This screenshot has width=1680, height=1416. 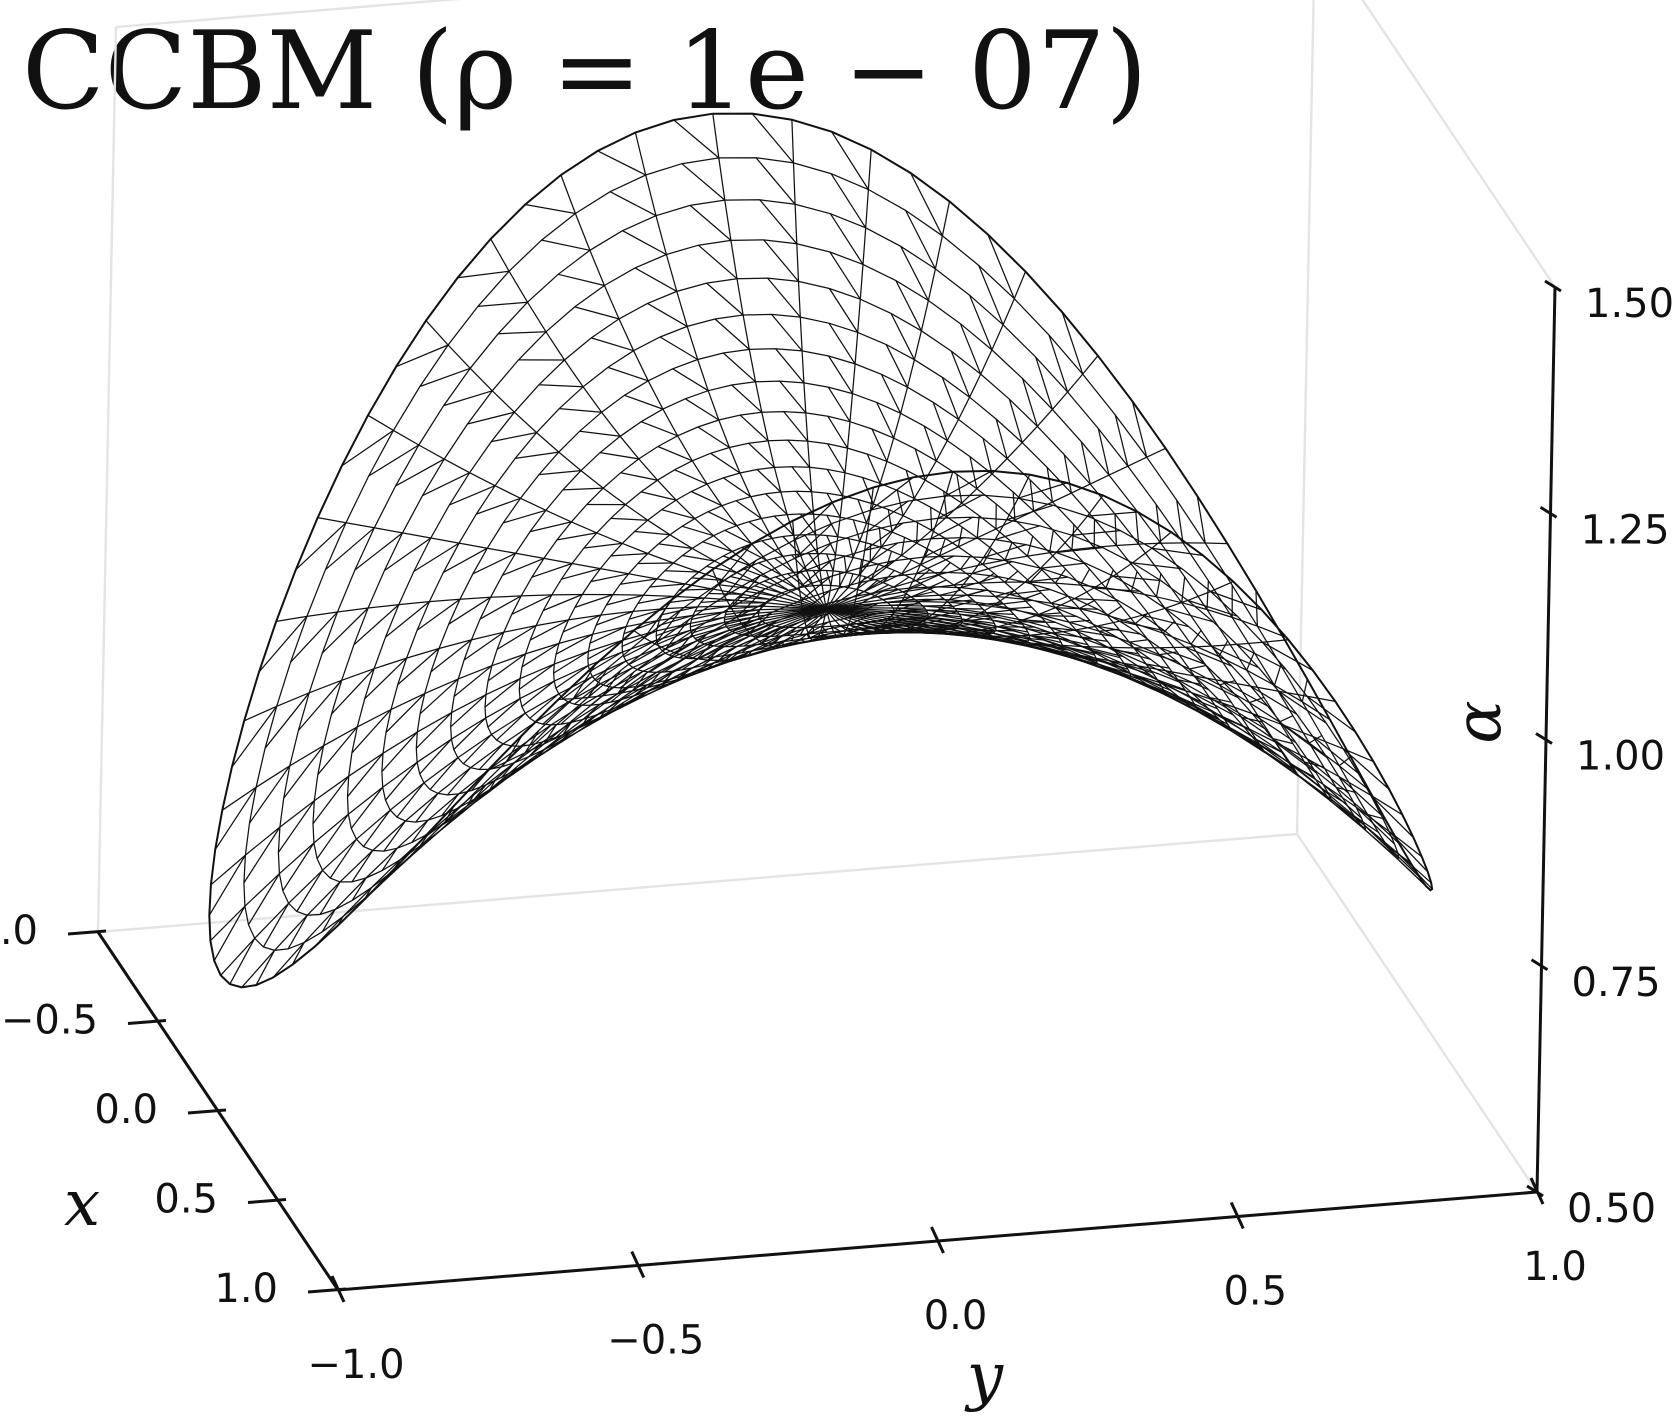 I want to click on z-axis: 0.50 0.75 1.00 1.25 1.50 α, so click(x=1558, y=755).